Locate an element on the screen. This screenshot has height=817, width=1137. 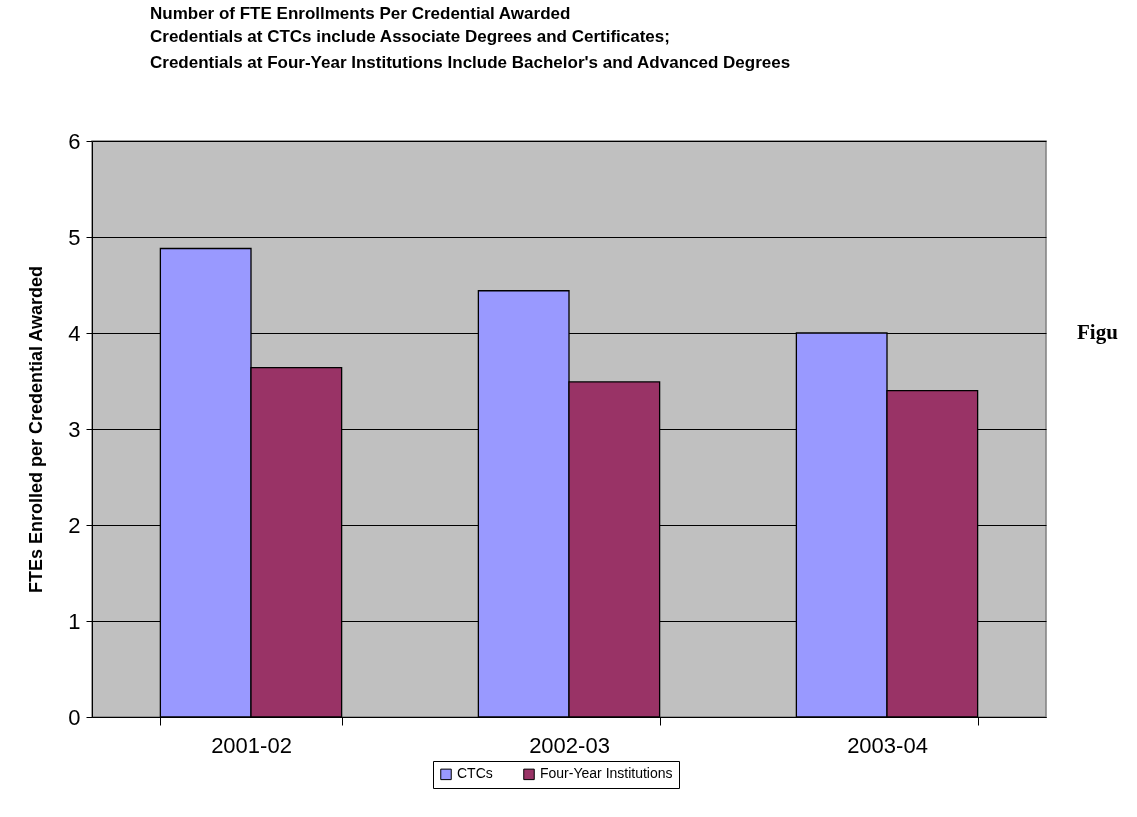
text: Figu is located at coordinates (1097, 332).